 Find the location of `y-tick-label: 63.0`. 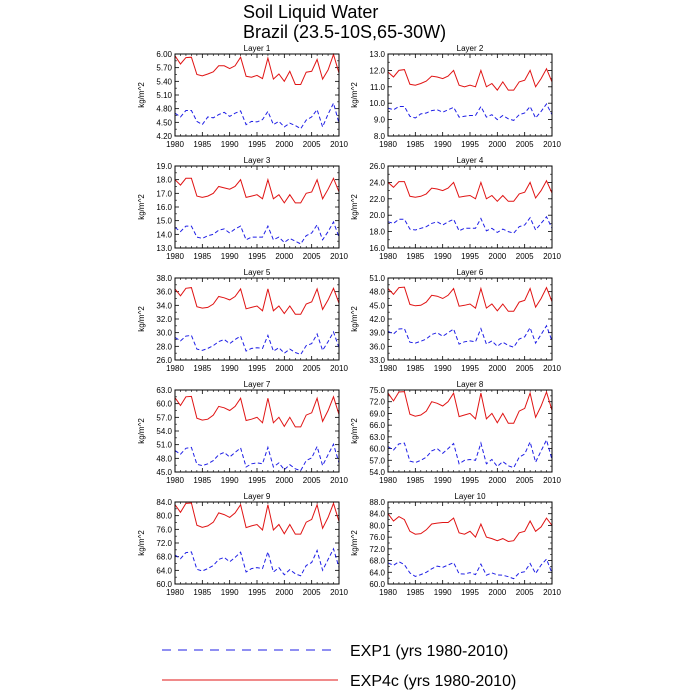

y-tick-label: 63.0 is located at coordinates (377, 437).